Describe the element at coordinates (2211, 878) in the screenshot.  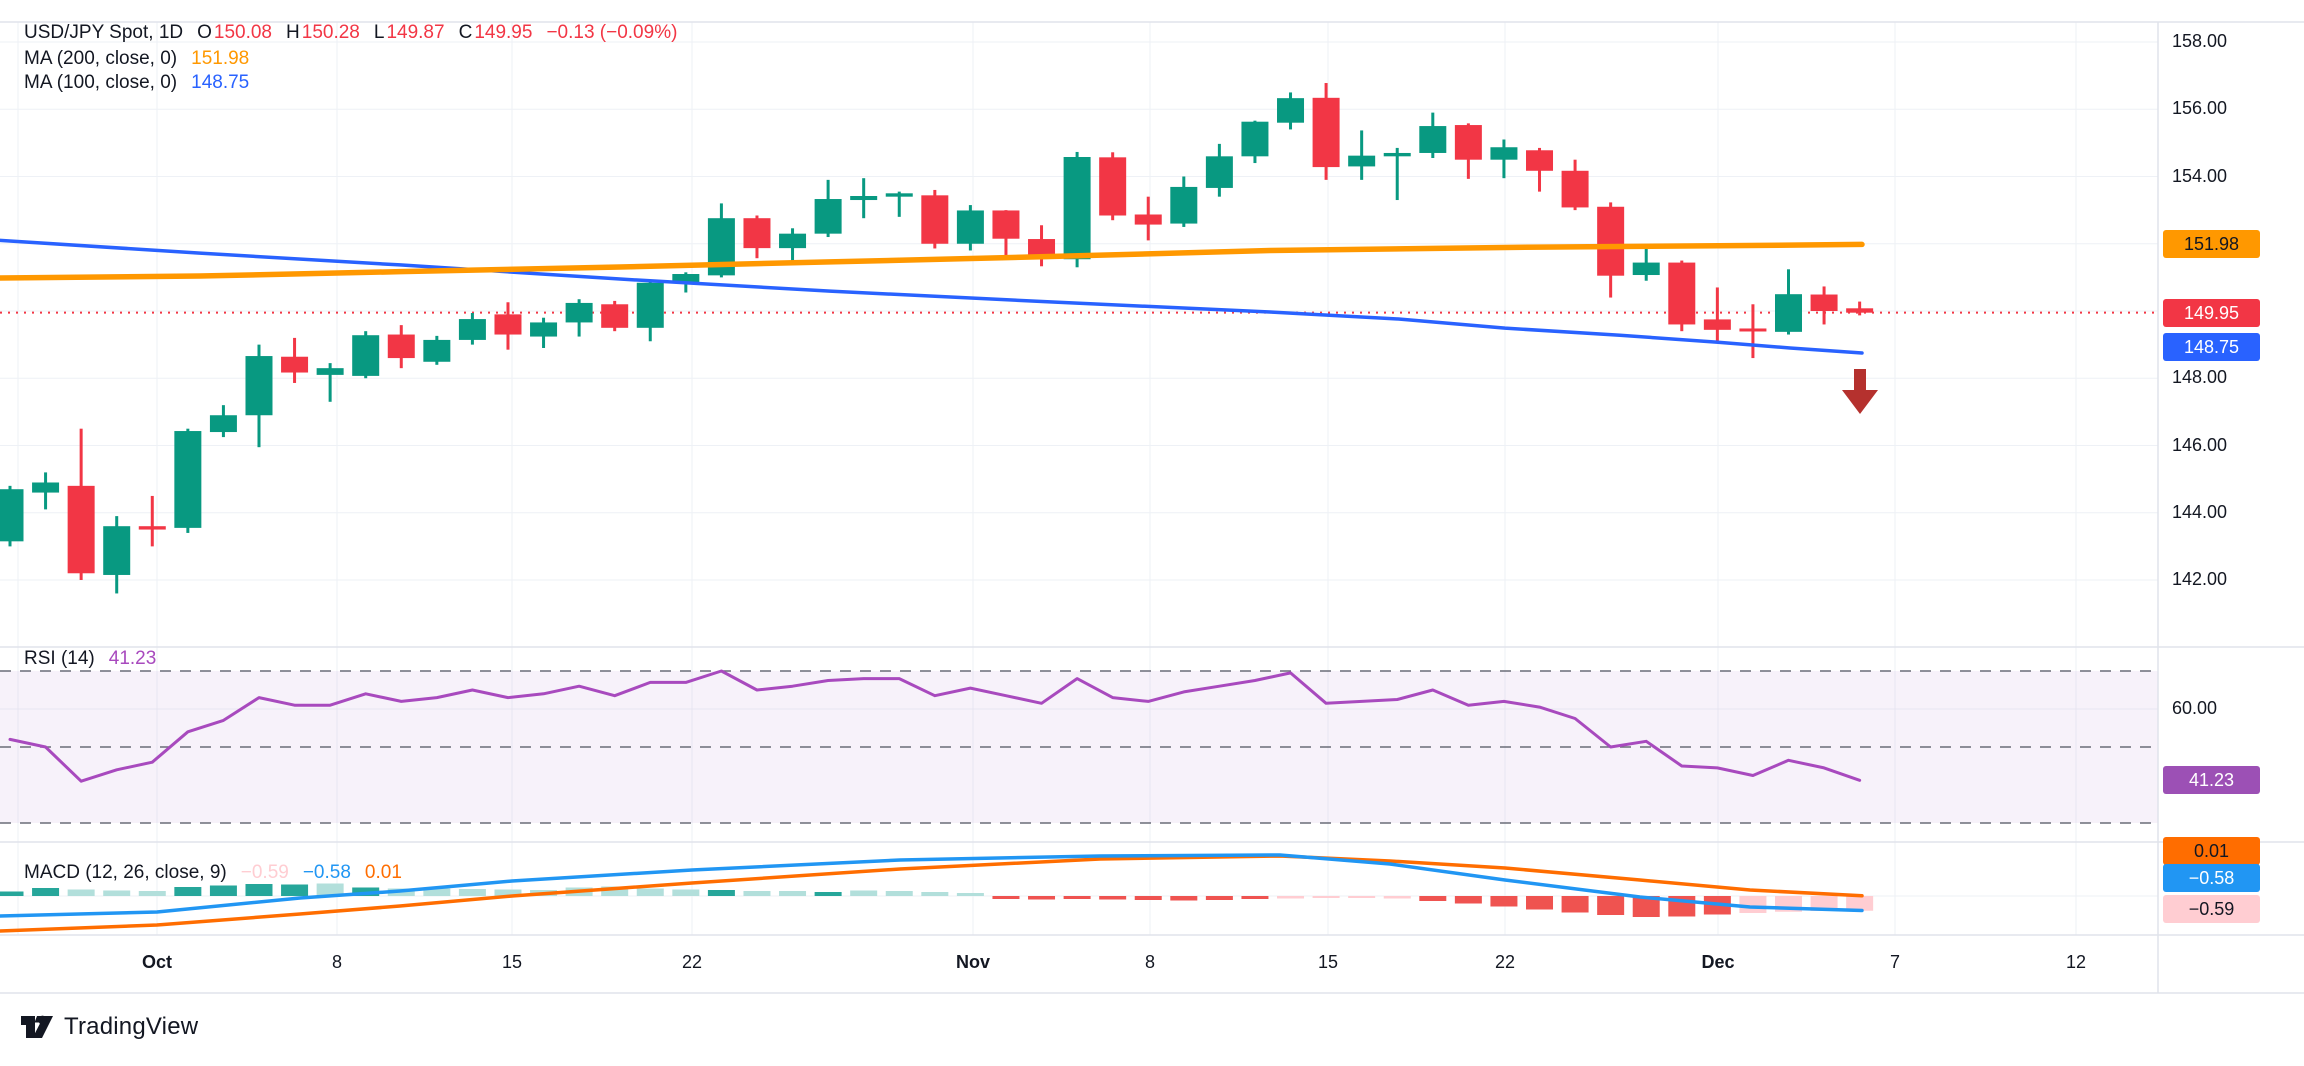
I see `macd-line-badge: −0.58` at that location.